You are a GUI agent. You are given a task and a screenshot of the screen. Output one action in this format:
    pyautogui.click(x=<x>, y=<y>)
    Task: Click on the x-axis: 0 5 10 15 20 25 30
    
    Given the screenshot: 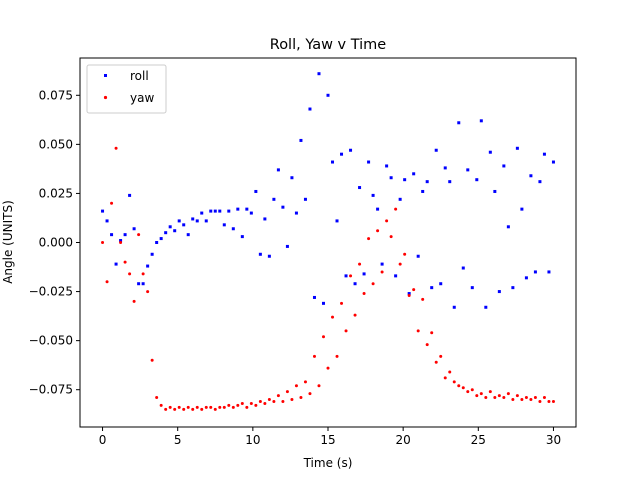 What is the action you would take?
    pyautogui.click(x=330, y=437)
    